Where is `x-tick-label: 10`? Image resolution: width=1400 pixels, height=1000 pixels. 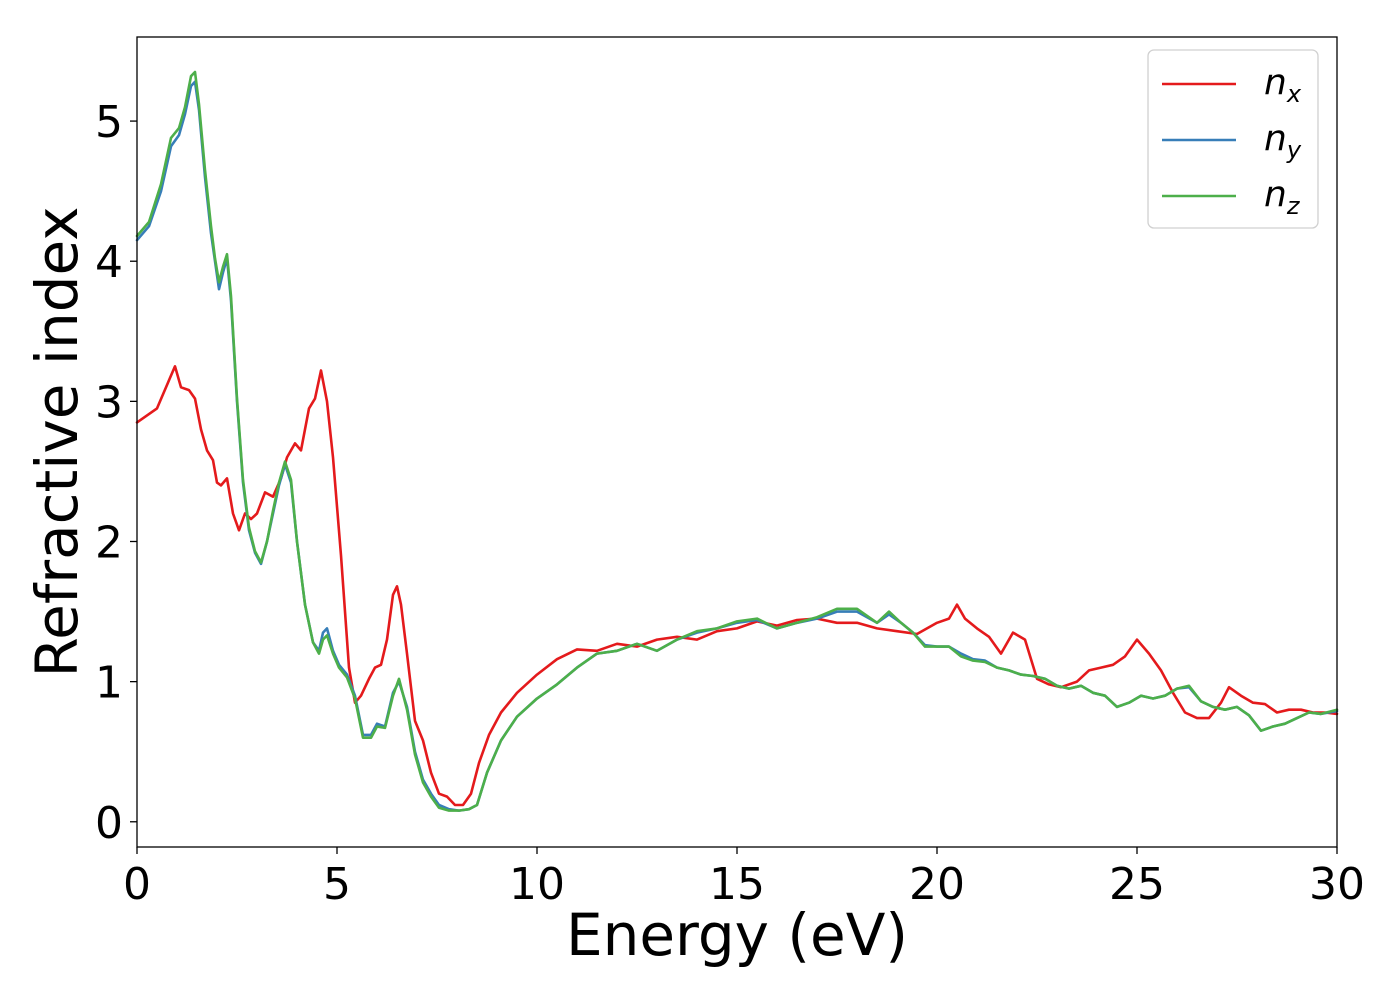 x-tick-label: 10 is located at coordinates (537, 884).